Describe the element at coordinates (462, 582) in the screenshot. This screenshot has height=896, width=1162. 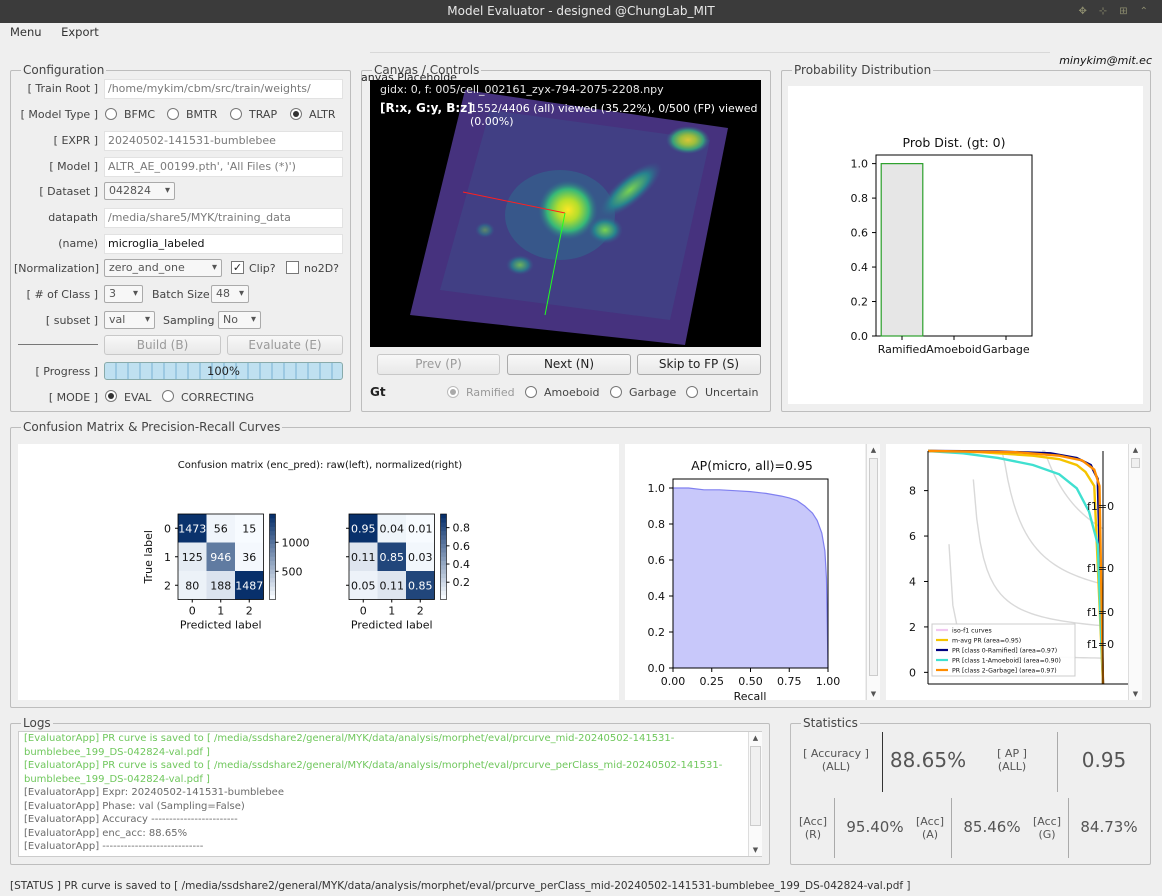
I see `cm-colorbar-label: 0.2` at that location.